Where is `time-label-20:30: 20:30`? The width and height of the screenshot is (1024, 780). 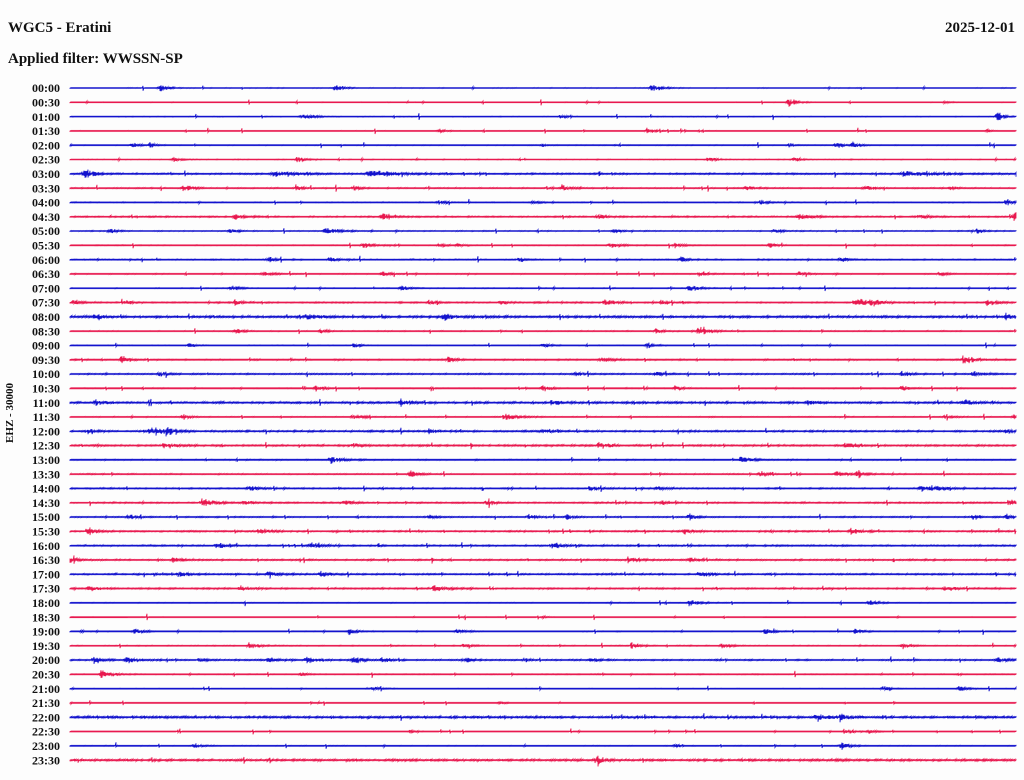
time-label-20:30: 20:30 is located at coordinates (46, 675).